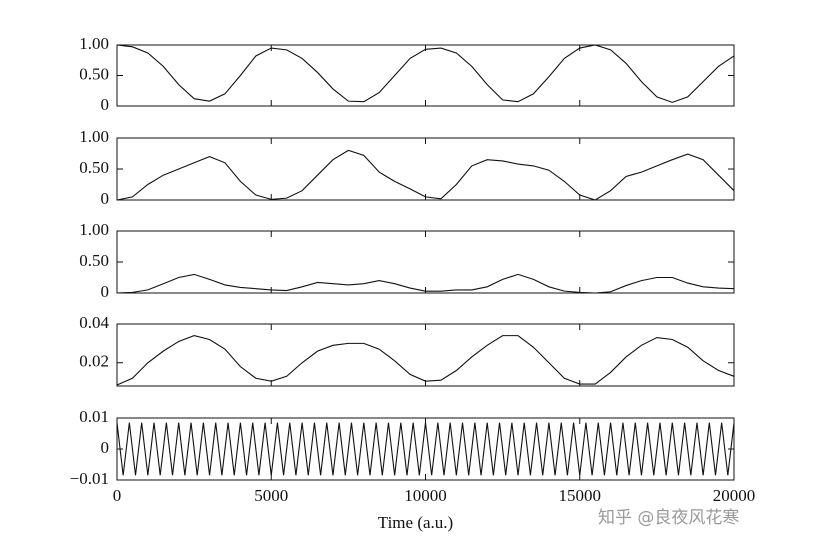  I want to click on x-tick-label: 15000, so click(580, 495).